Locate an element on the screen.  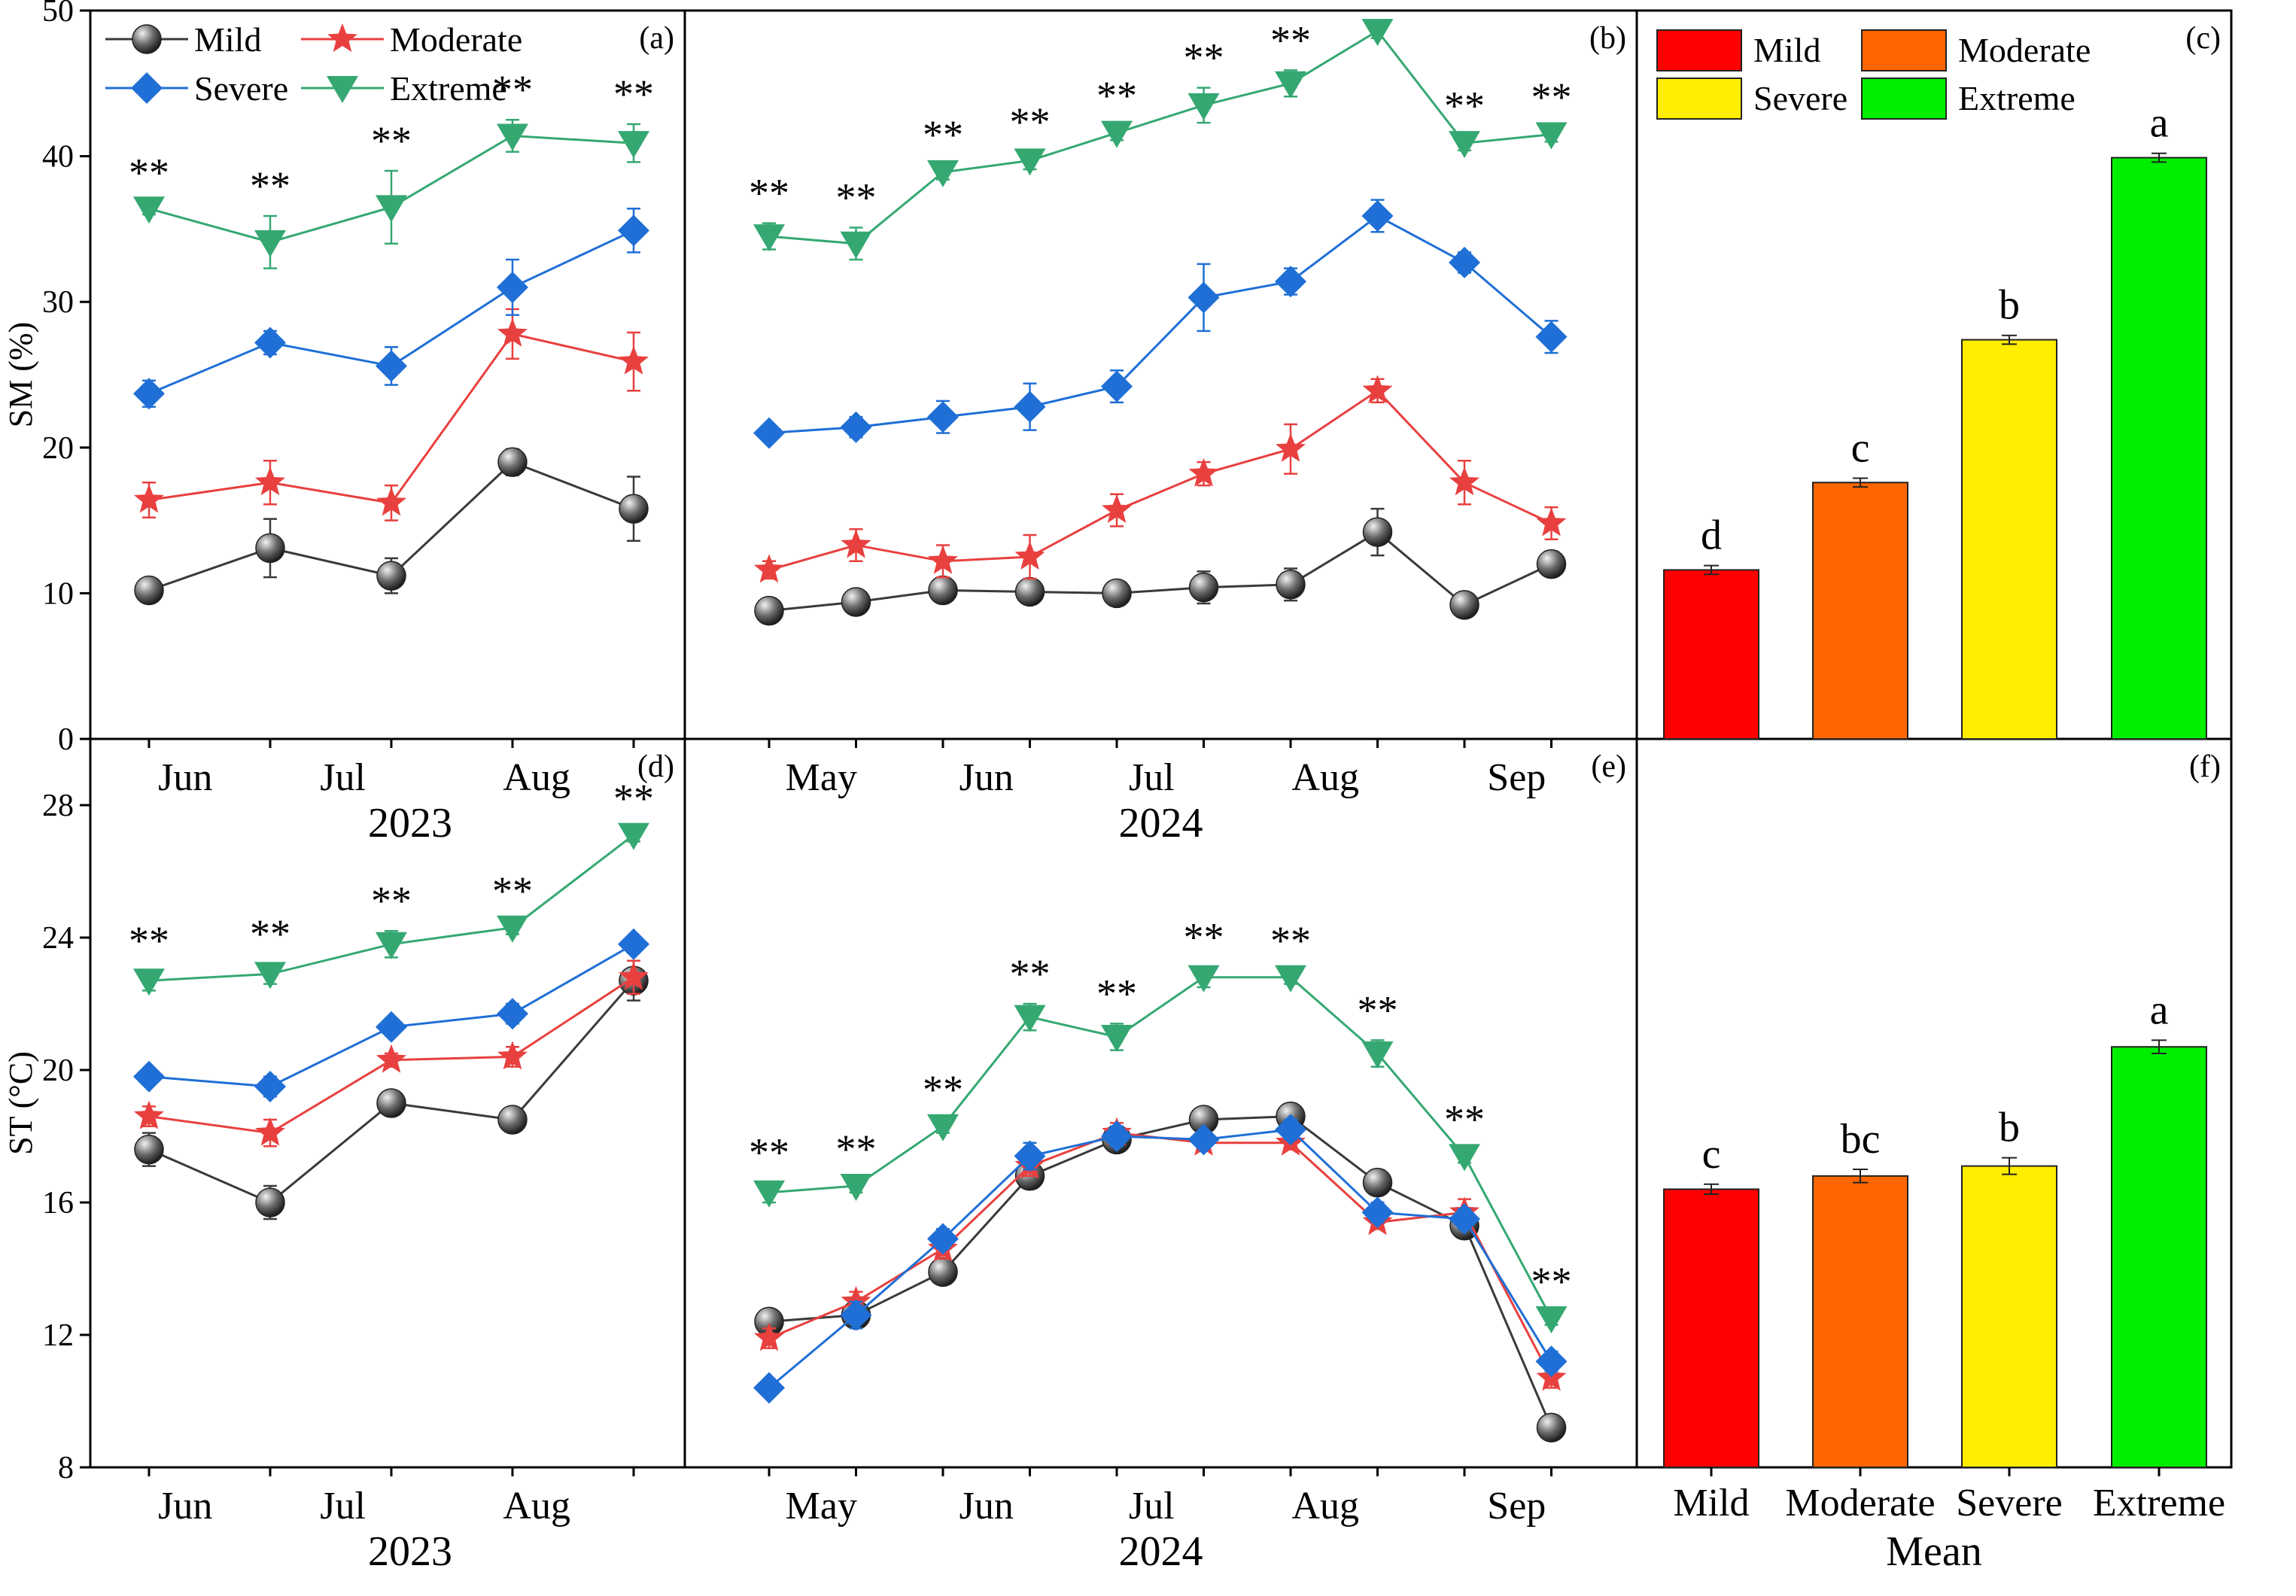
y-tick-label-a: 40 is located at coordinates (58, 157).